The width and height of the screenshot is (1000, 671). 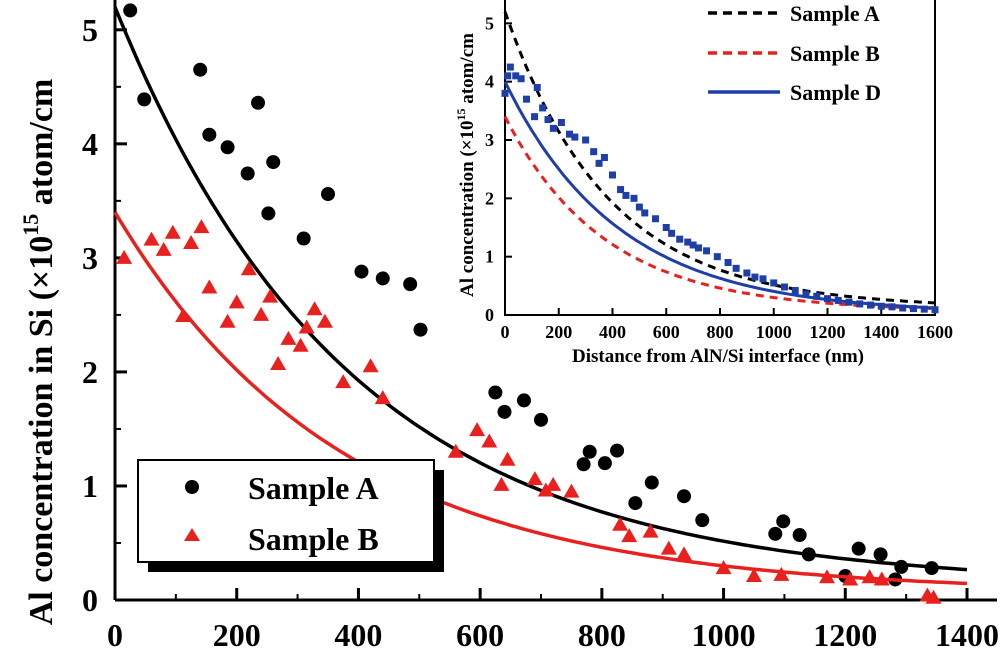 What do you see at coordinates (358, 635) in the screenshot?
I see `main-x-tick-label: 400` at bounding box center [358, 635].